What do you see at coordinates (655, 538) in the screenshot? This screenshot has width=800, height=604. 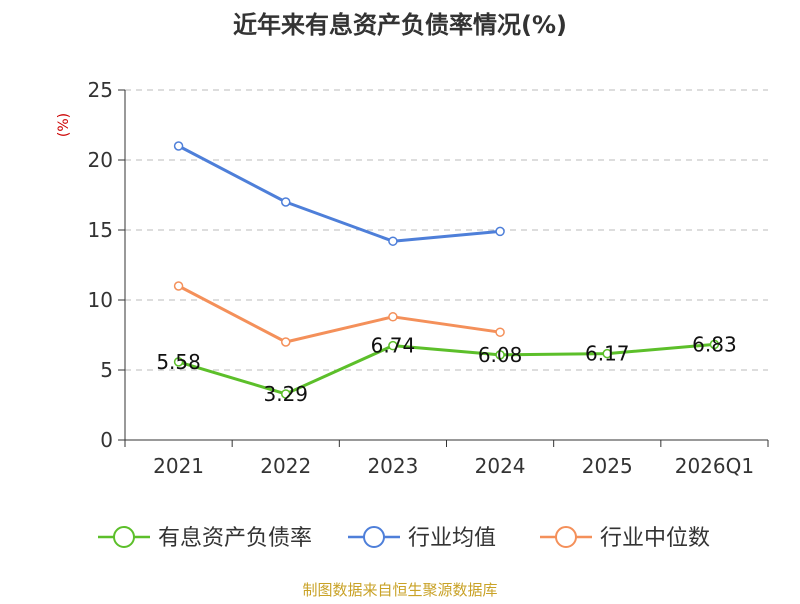 I see `legend-label-2: 行业中位数` at bounding box center [655, 538].